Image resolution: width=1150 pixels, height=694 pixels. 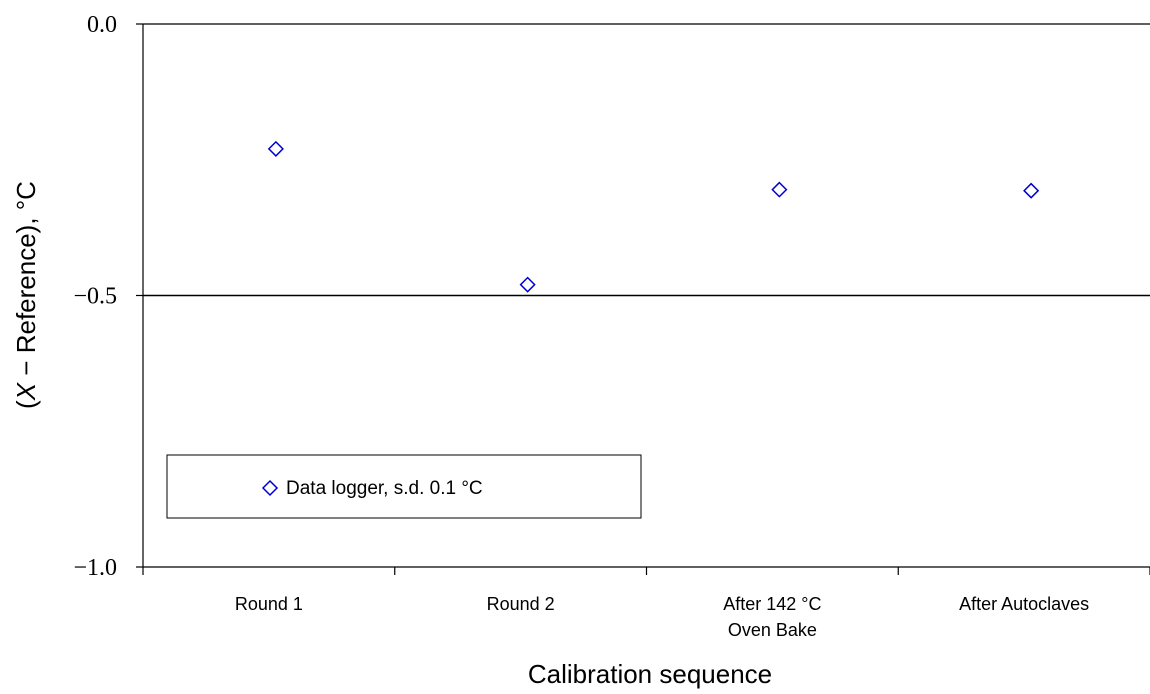 What do you see at coordinates (95, 297) in the screenshot?
I see `y-tick-label: −0.5` at bounding box center [95, 297].